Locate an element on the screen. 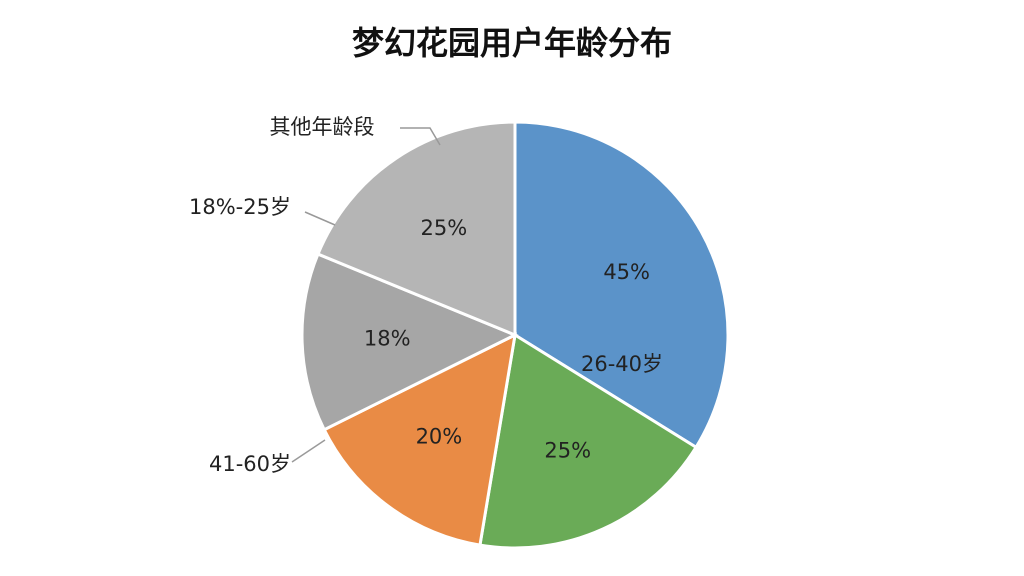 This screenshot has width=1024, height=576. chart-title: 梦幻花园用户年龄分布 is located at coordinates (512, 43).